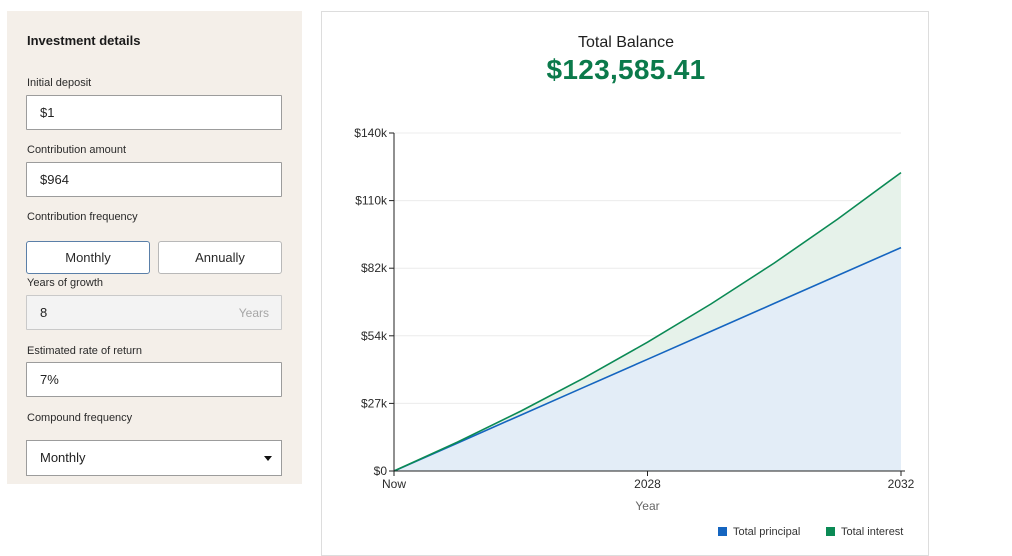 This screenshot has height=556, width=1012. I want to click on compound-frequency-select: Monthly, so click(154, 458).